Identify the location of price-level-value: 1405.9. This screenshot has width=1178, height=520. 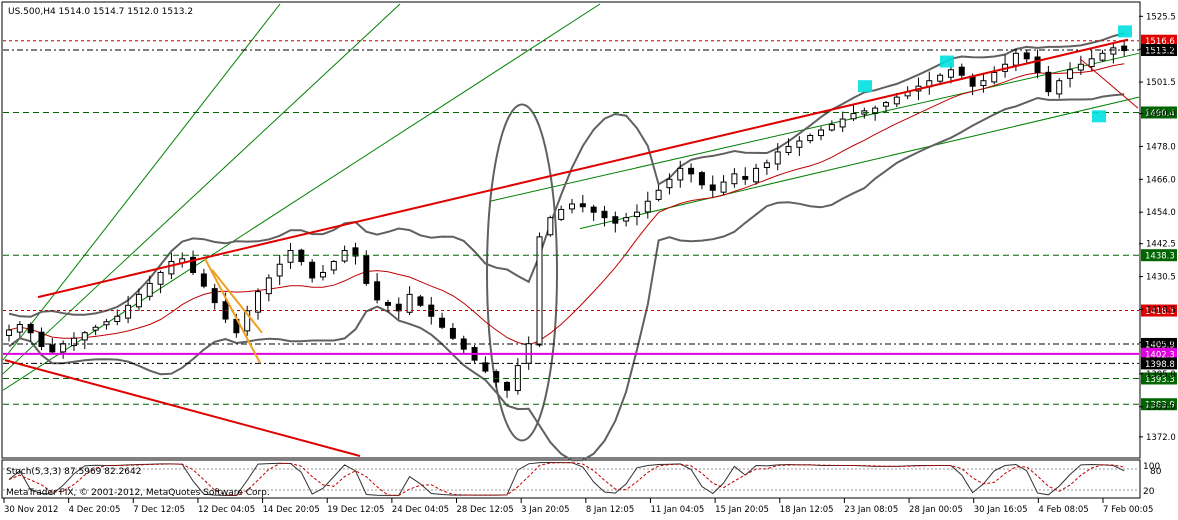
(1160, 345).